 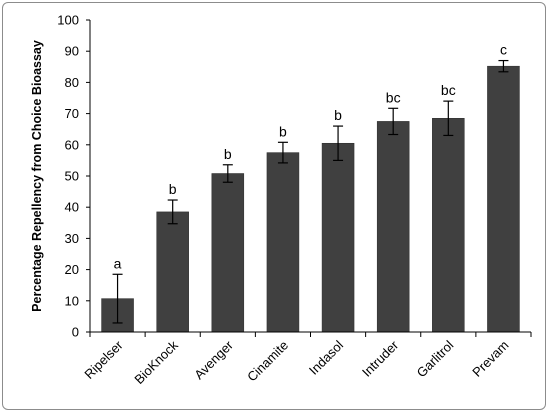 I want to click on x-tick-label: Indasol, so click(x=326, y=357).